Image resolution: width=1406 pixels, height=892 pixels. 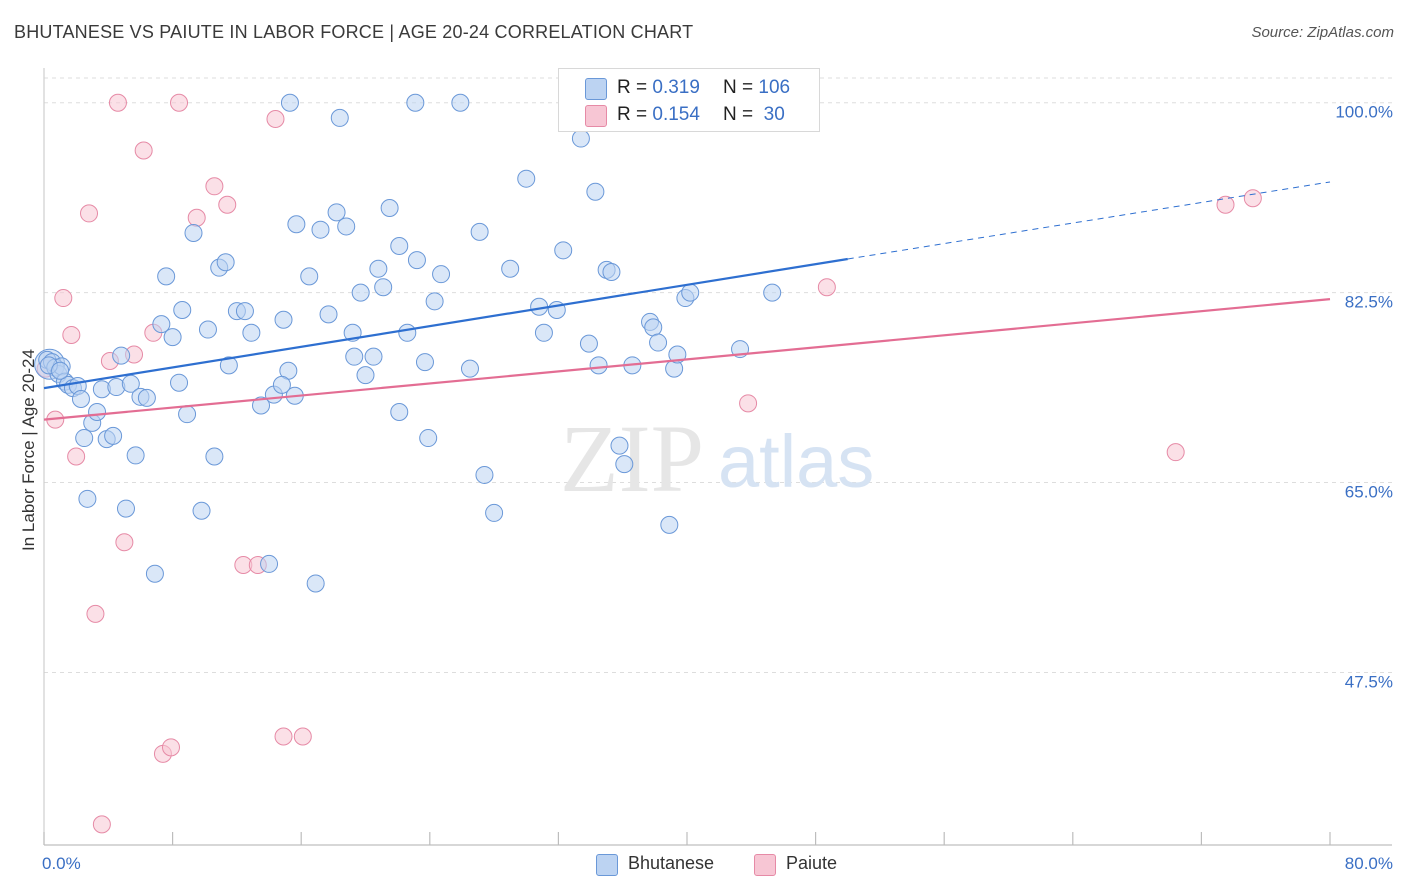 I want to click on y-tick-label: 47.5%, so click(x=1369, y=681).